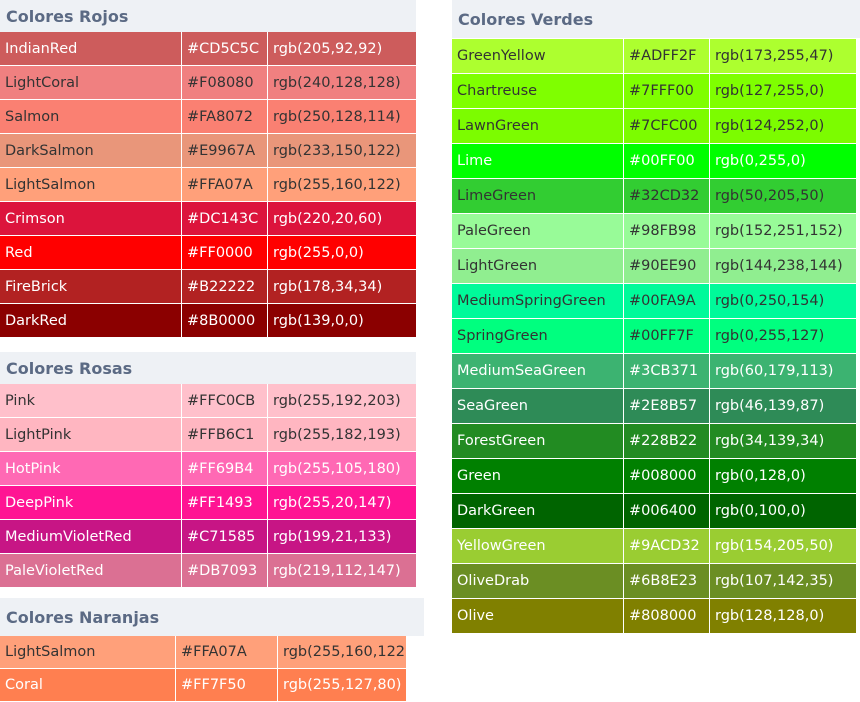  Describe the element at coordinates (654, 56) in the screenshot. I see `color-row: GreenYellow #ADFF2F rgb(173,255,47)` at that location.